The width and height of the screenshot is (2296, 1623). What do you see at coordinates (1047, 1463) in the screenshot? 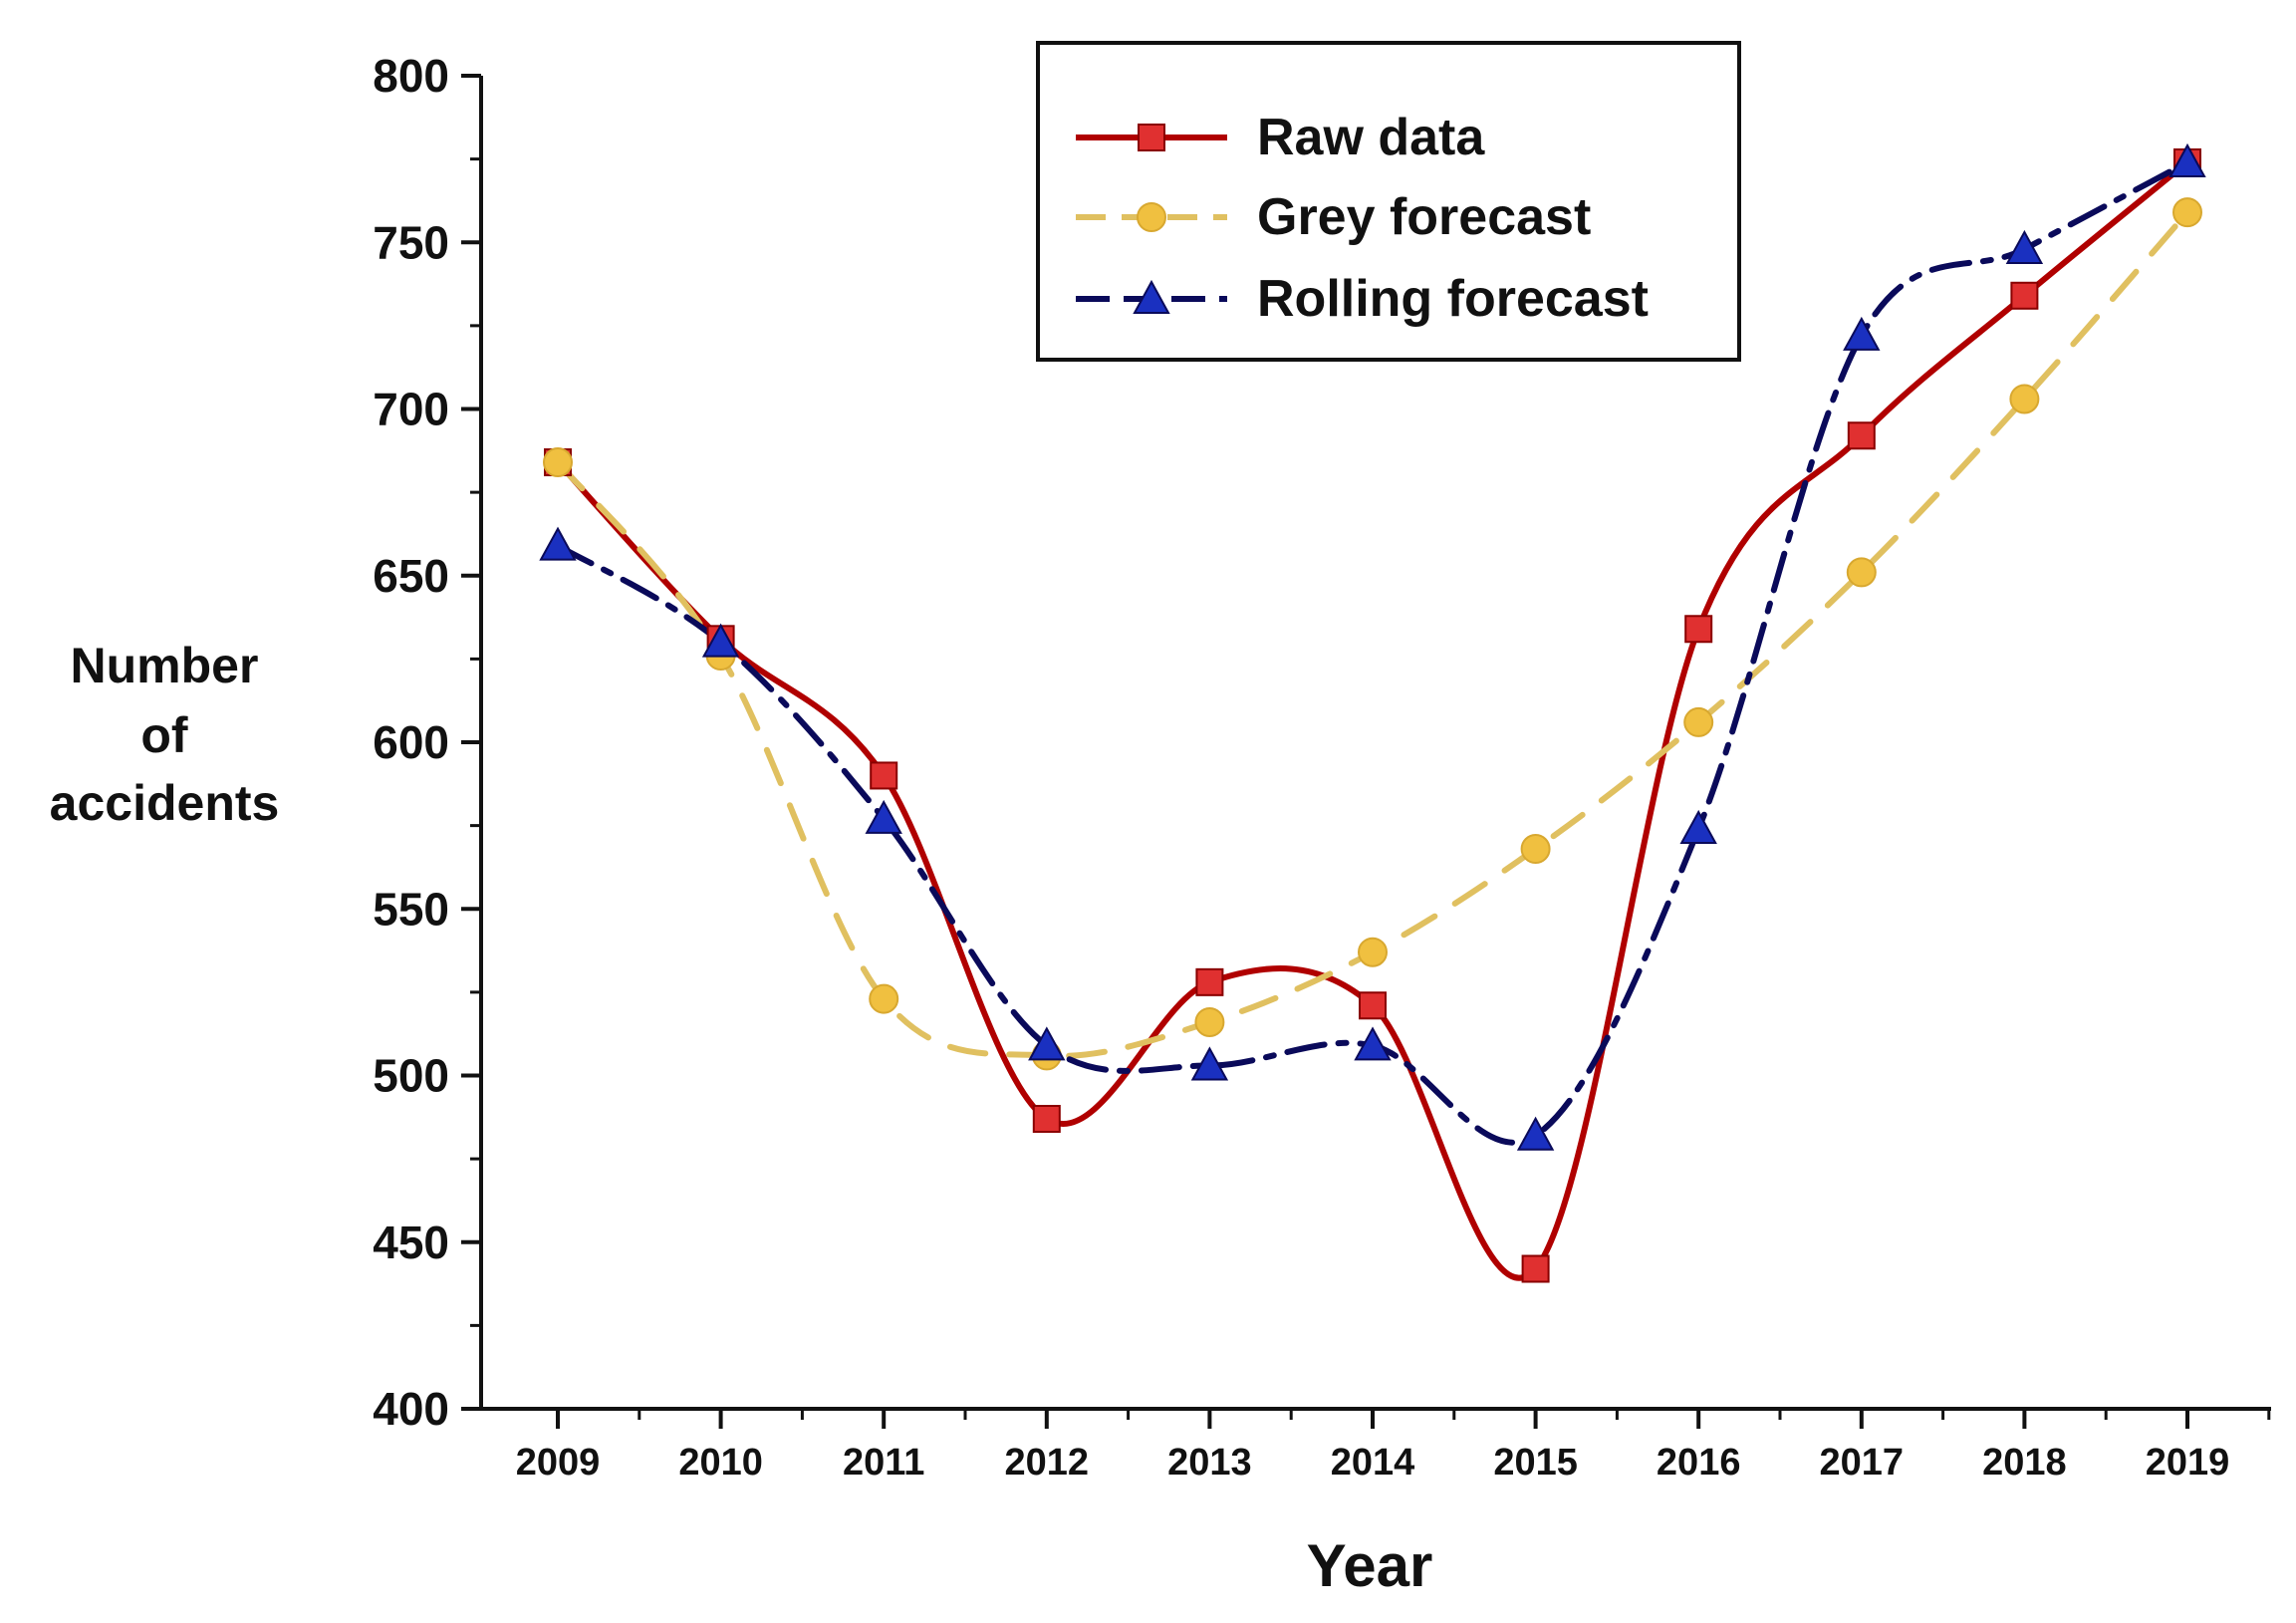
I see `x-tick-label-2012: 2012` at bounding box center [1047, 1463].